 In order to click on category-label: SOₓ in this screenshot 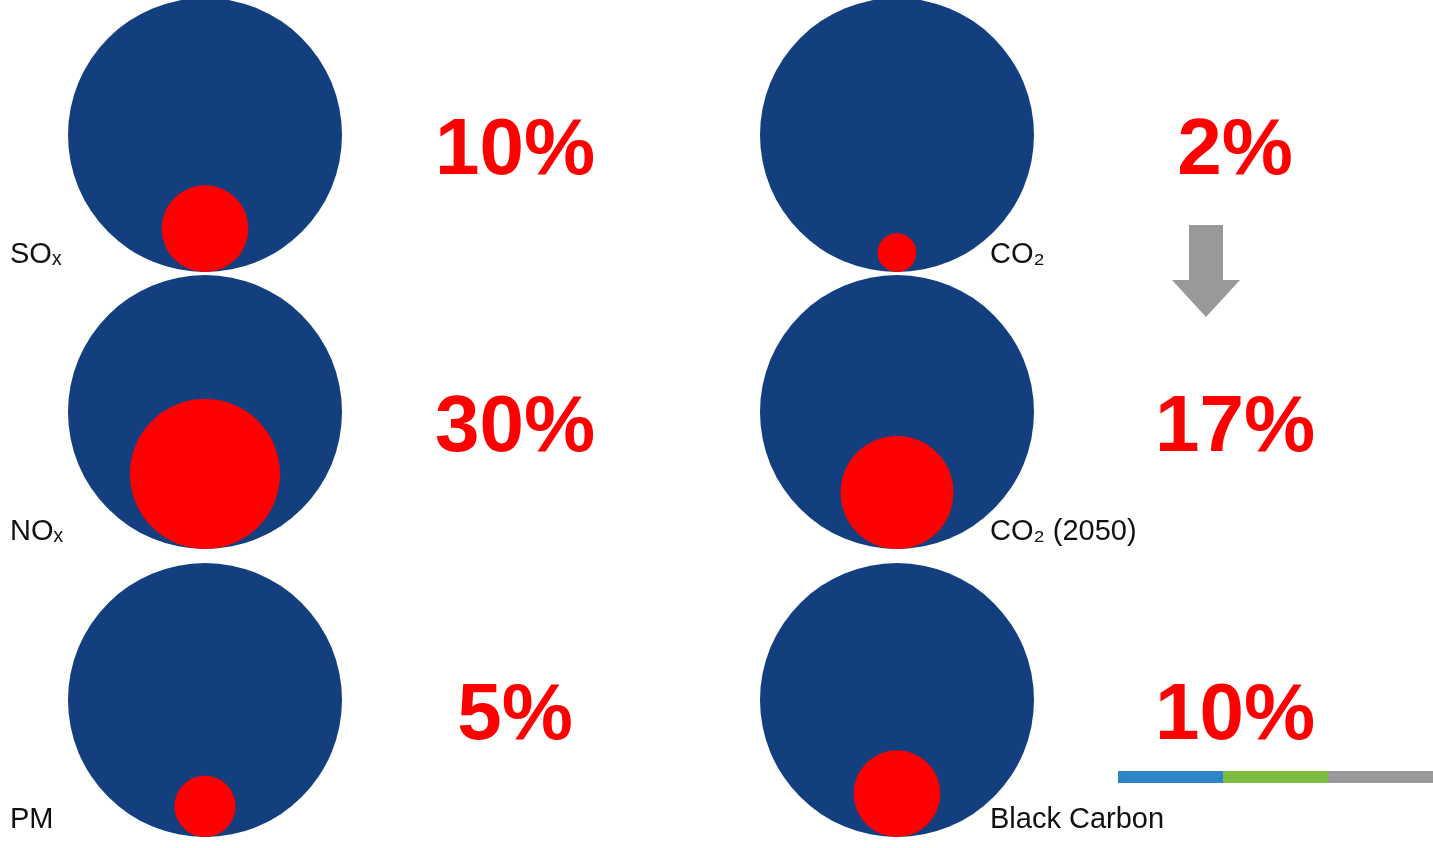, I will do `click(36, 253)`.